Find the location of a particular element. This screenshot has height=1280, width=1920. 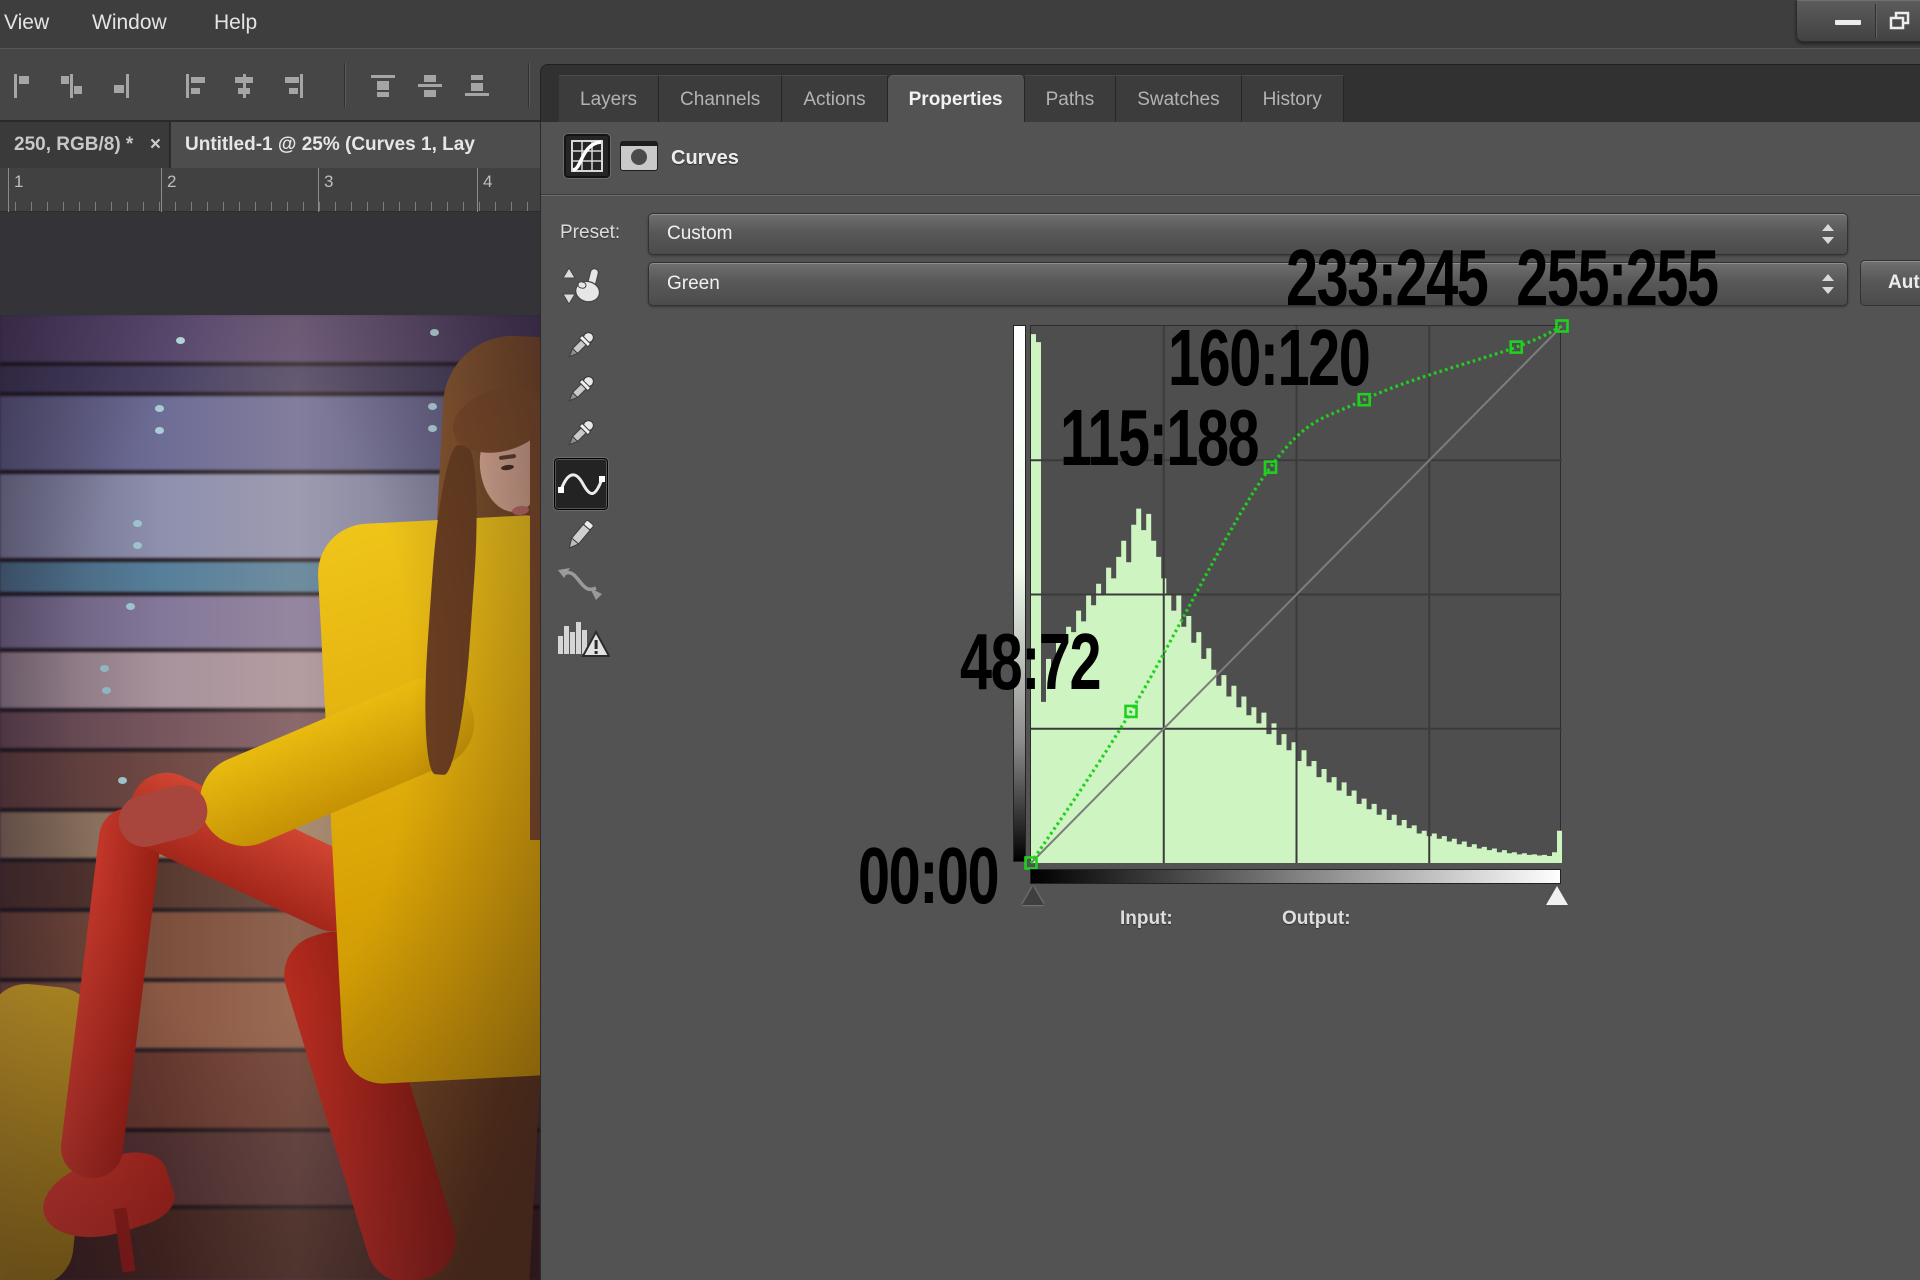

gray-point-eyedropper-icon is located at coordinates (580, 392).